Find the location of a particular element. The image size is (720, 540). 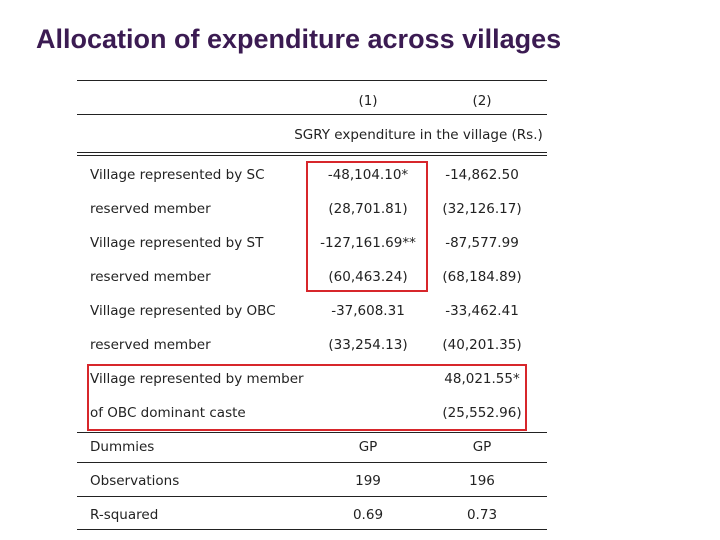

footer-value-col1: GP is located at coordinates (368, 447).